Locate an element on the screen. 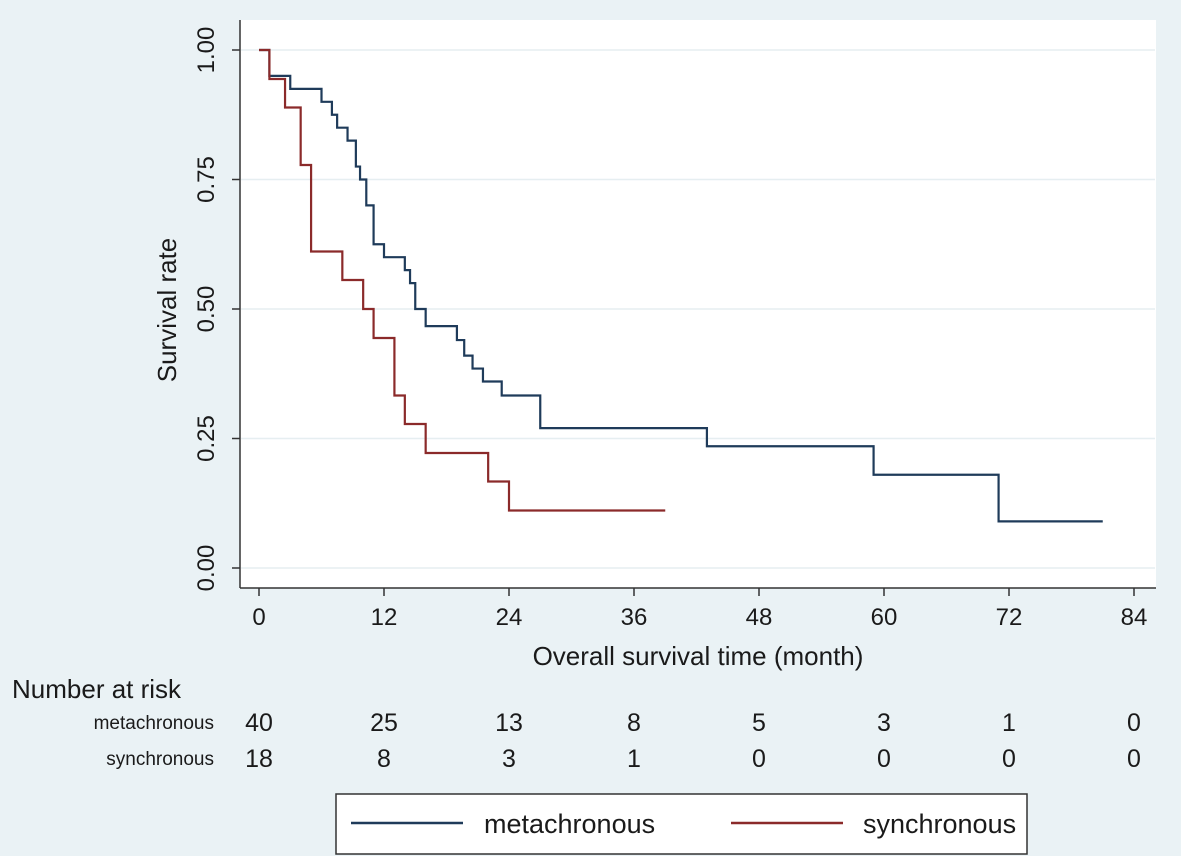 The image size is (1181, 856). risk-count-metachronous: 25 is located at coordinates (384, 723).